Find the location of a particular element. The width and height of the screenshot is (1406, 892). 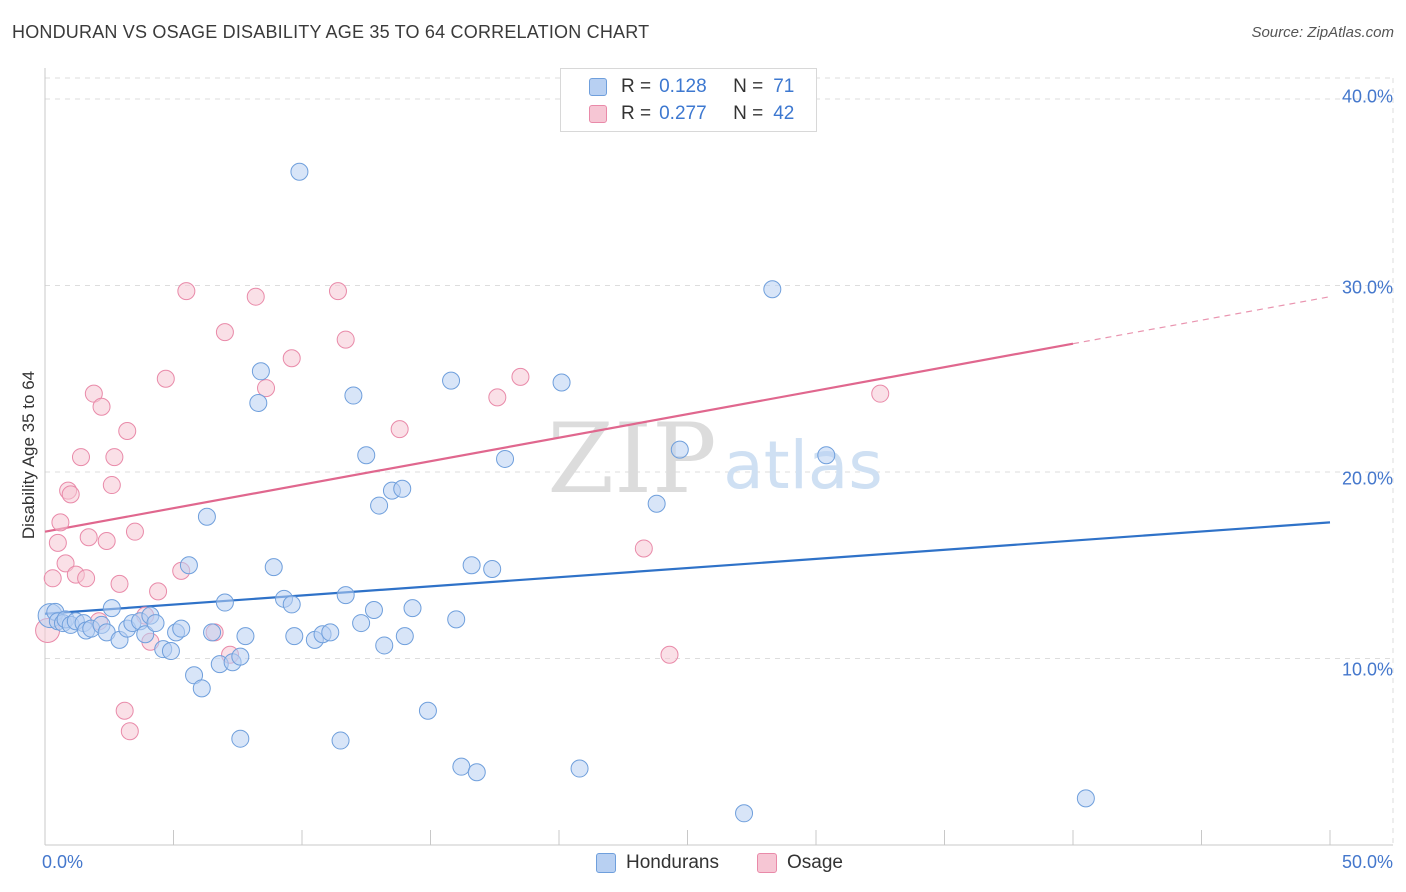

y-tick-label-20: 20.0% is located at coordinates (1367, 478).